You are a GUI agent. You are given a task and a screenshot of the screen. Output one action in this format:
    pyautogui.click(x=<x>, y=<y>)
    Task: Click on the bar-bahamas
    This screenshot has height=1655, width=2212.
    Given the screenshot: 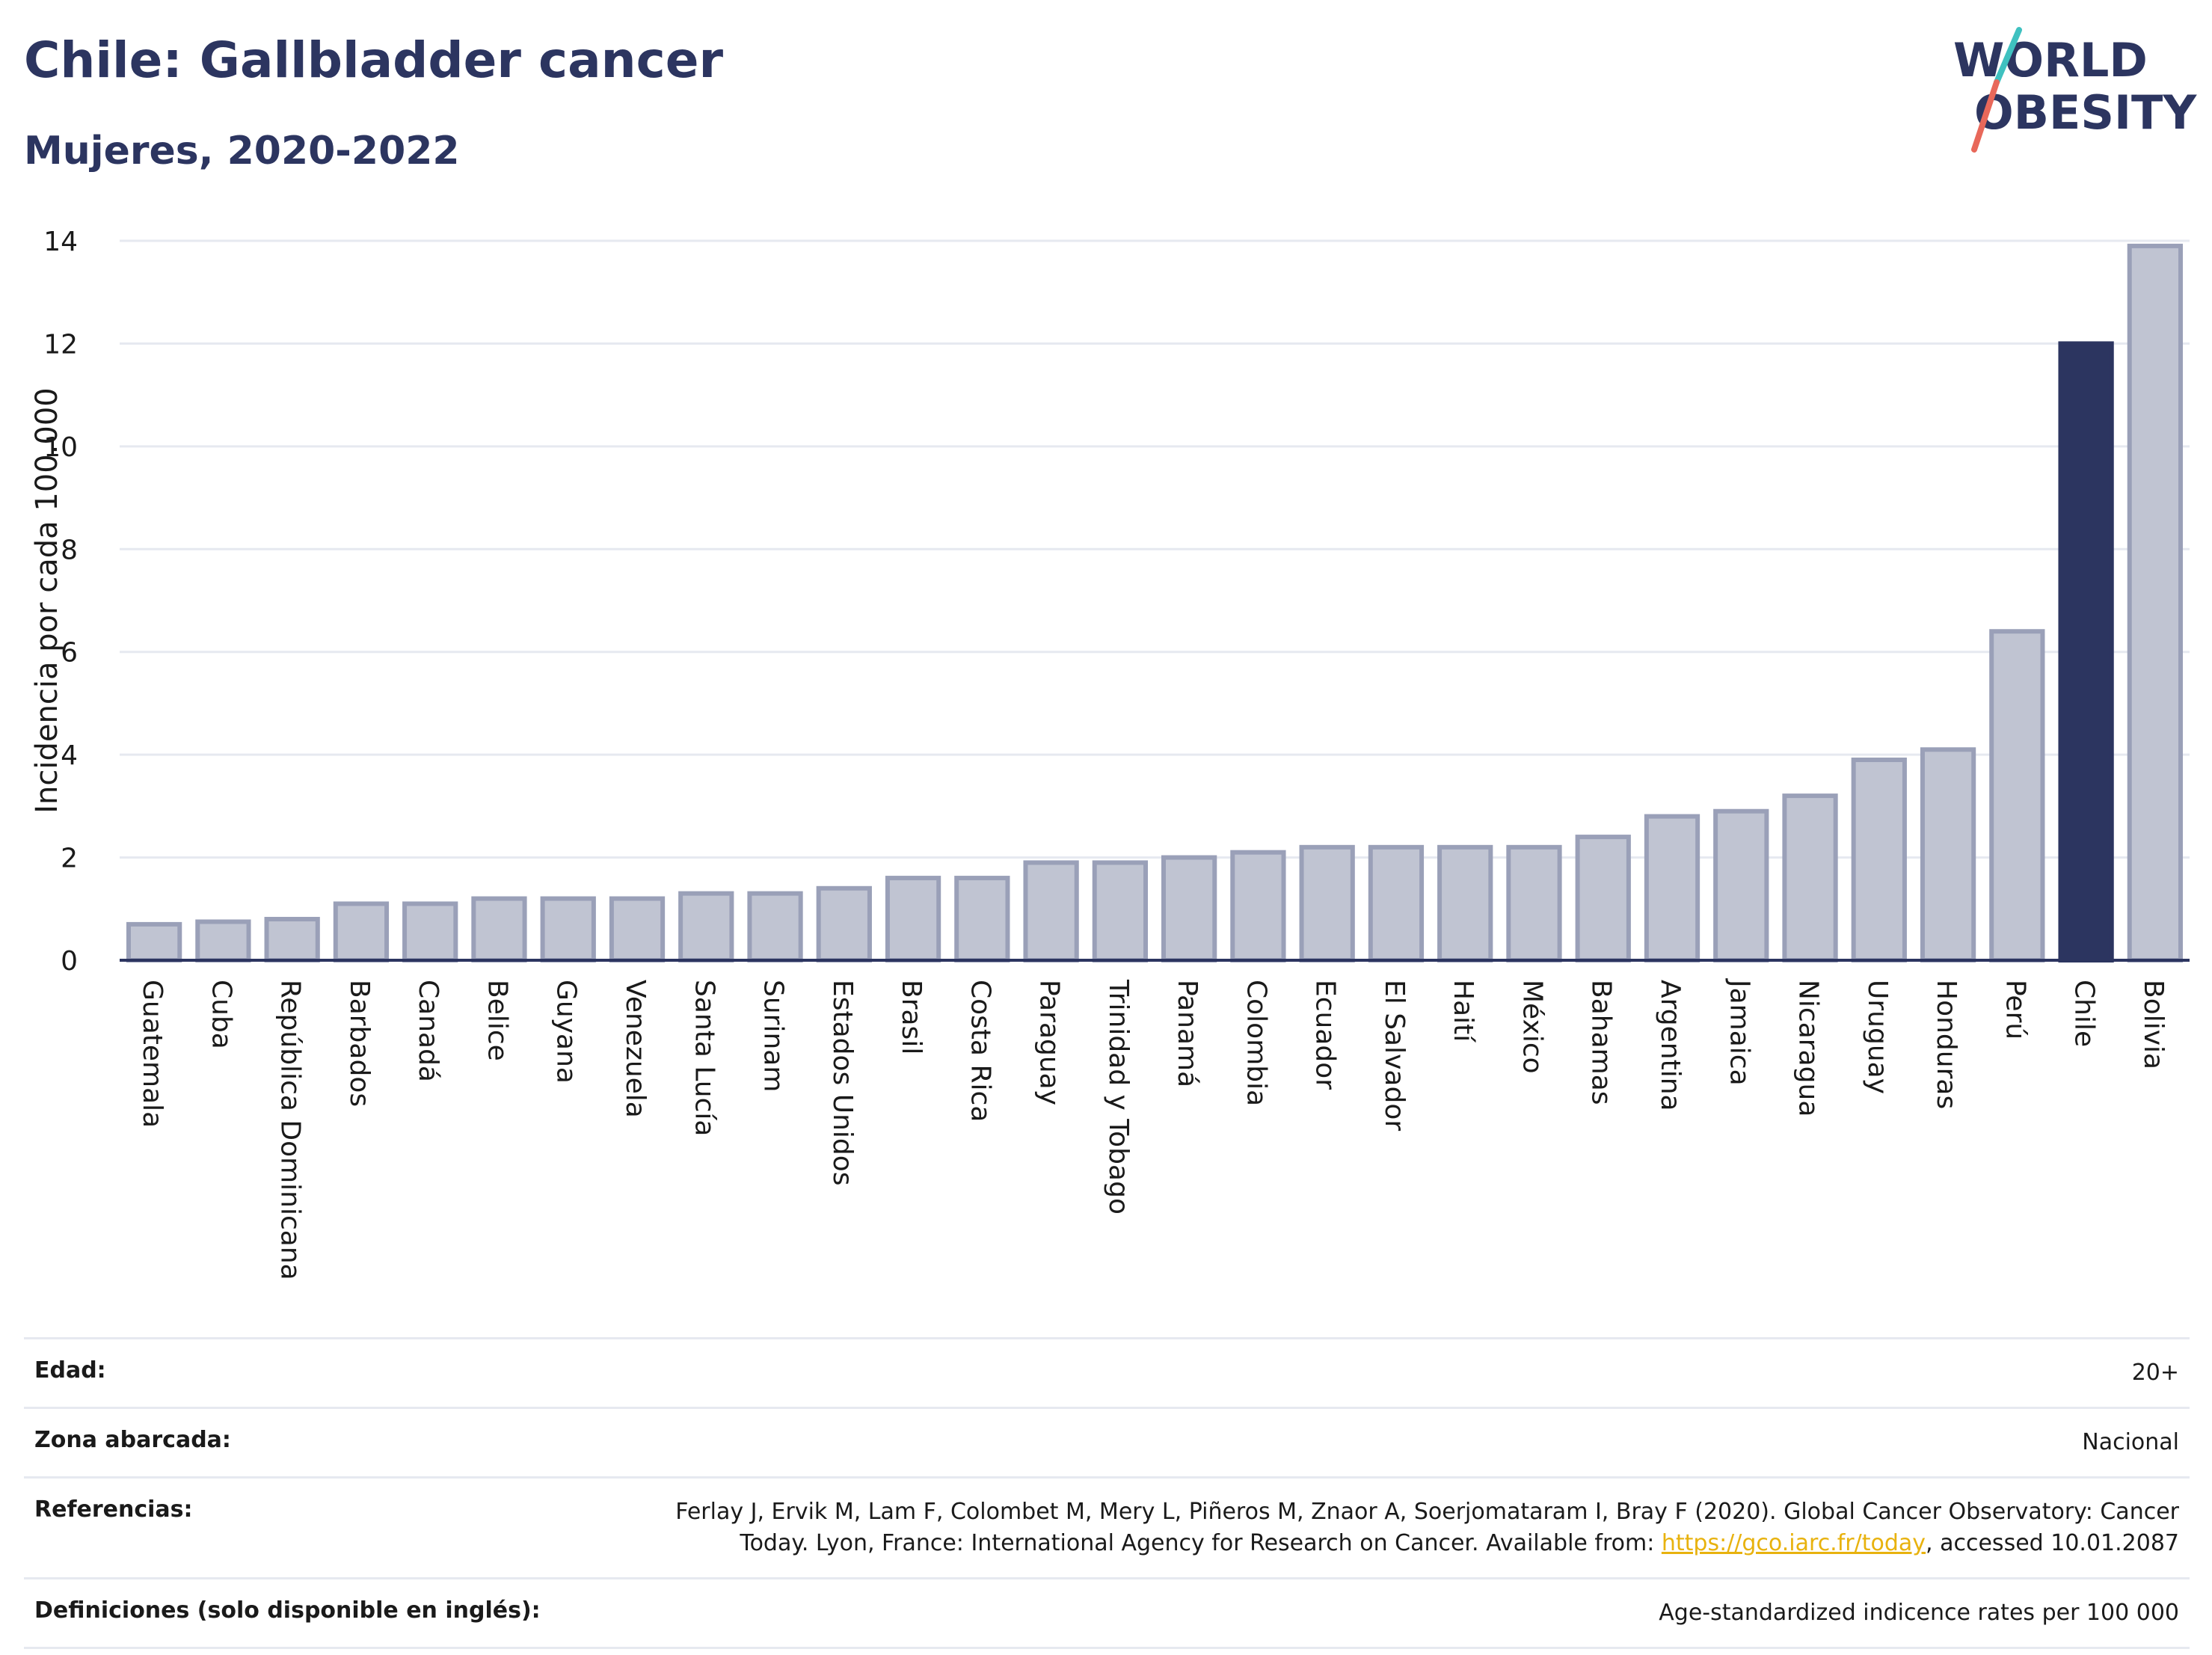 What is the action you would take?
    pyautogui.click(x=1603, y=898)
    